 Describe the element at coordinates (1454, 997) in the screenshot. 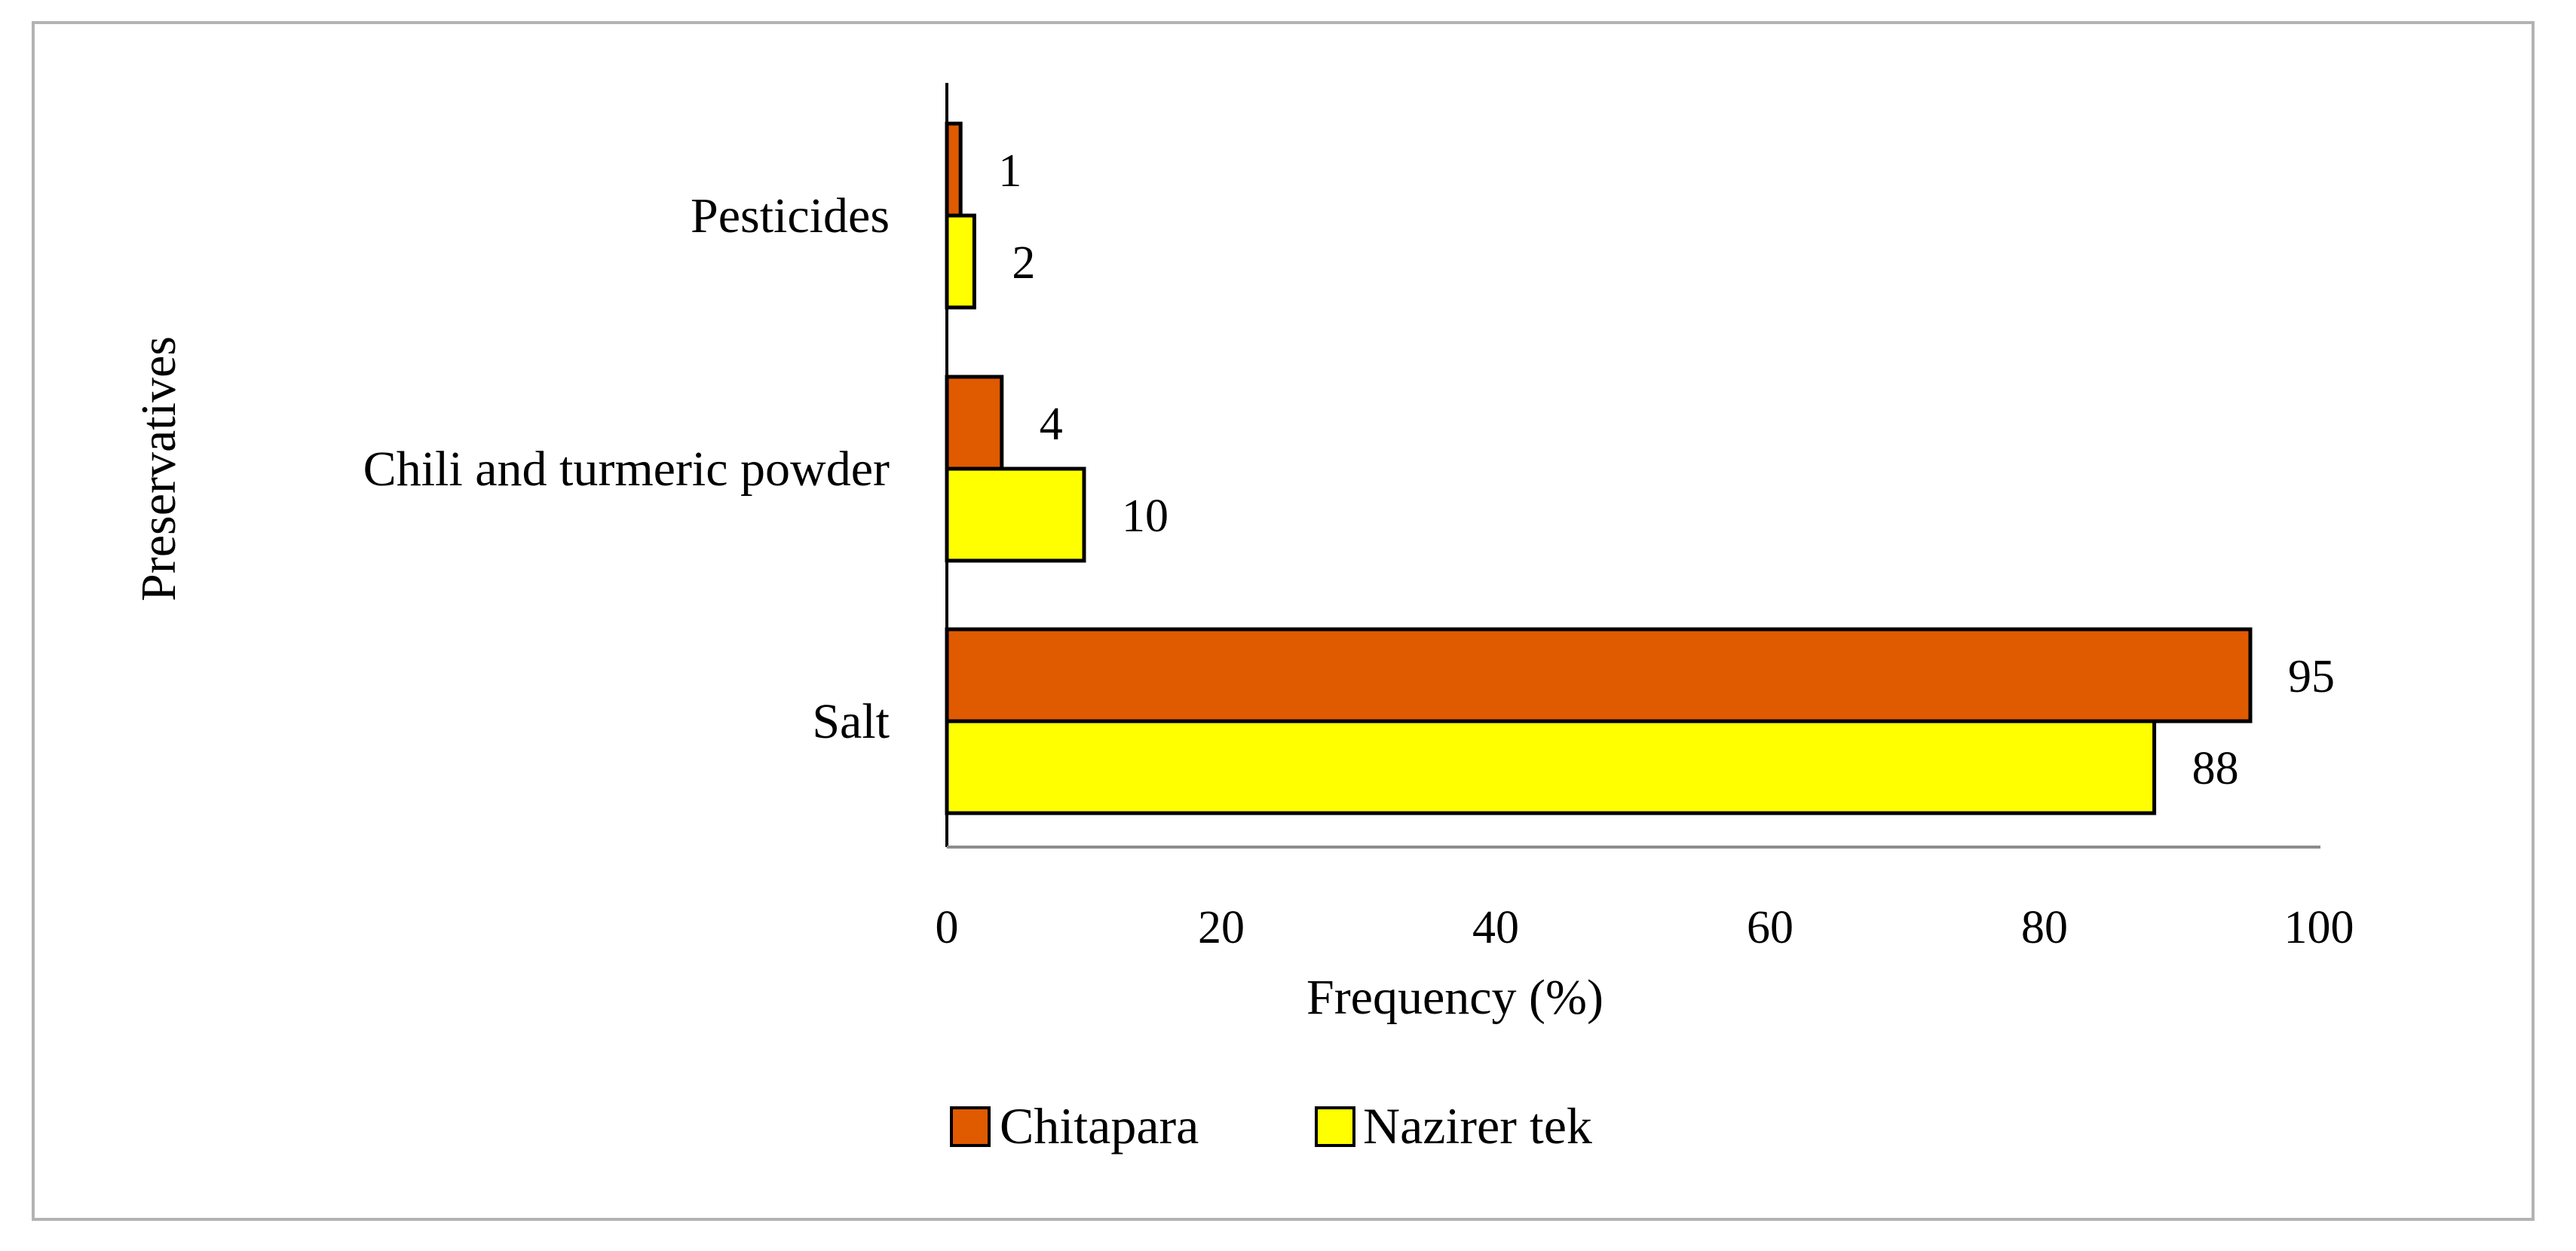

I see `x-axis-title: Frequency (%)` at that location.